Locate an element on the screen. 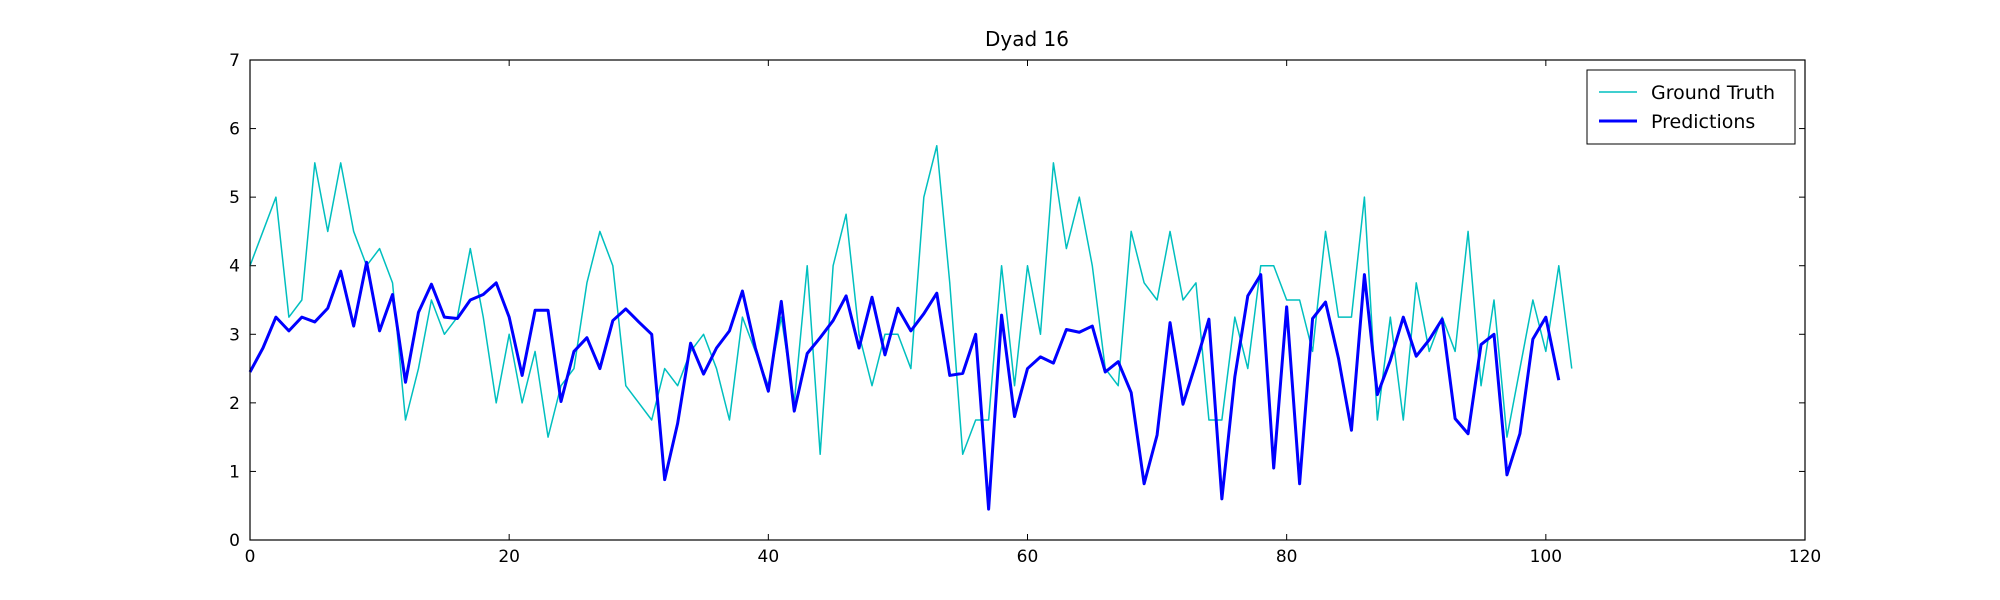  legend-box is located at coordinates (1691, 107).